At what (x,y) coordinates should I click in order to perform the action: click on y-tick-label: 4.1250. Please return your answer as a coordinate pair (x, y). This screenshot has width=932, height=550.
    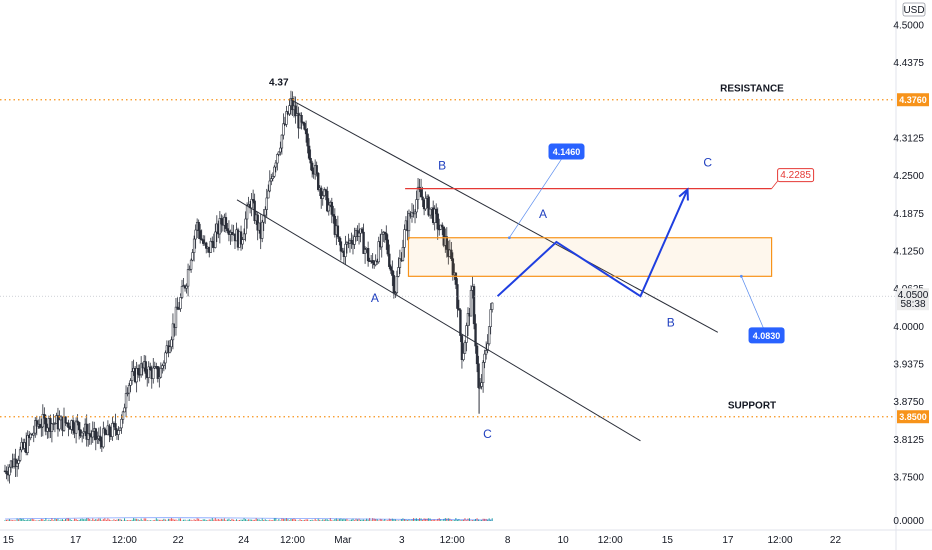
    Looking at the image, I should click on (908, 252).